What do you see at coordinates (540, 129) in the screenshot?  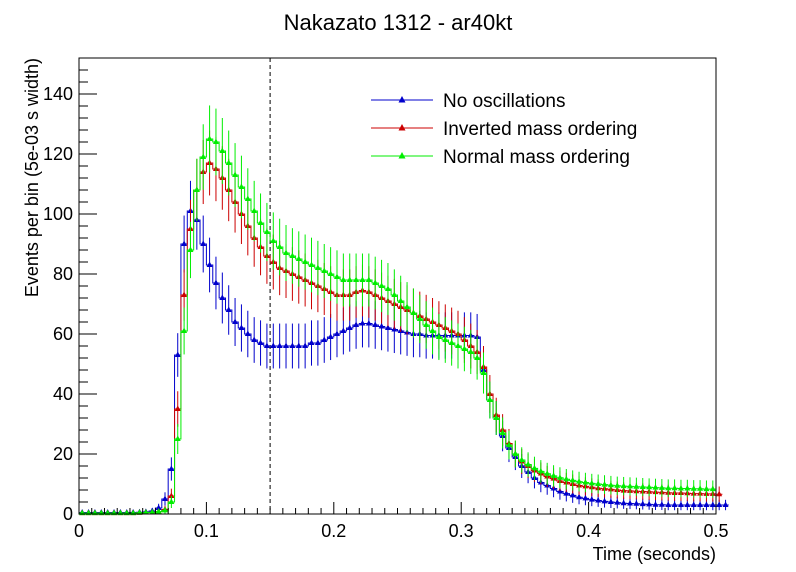 I see `legend-label: Inverted mass ordering` at bounding box center [540, 129].